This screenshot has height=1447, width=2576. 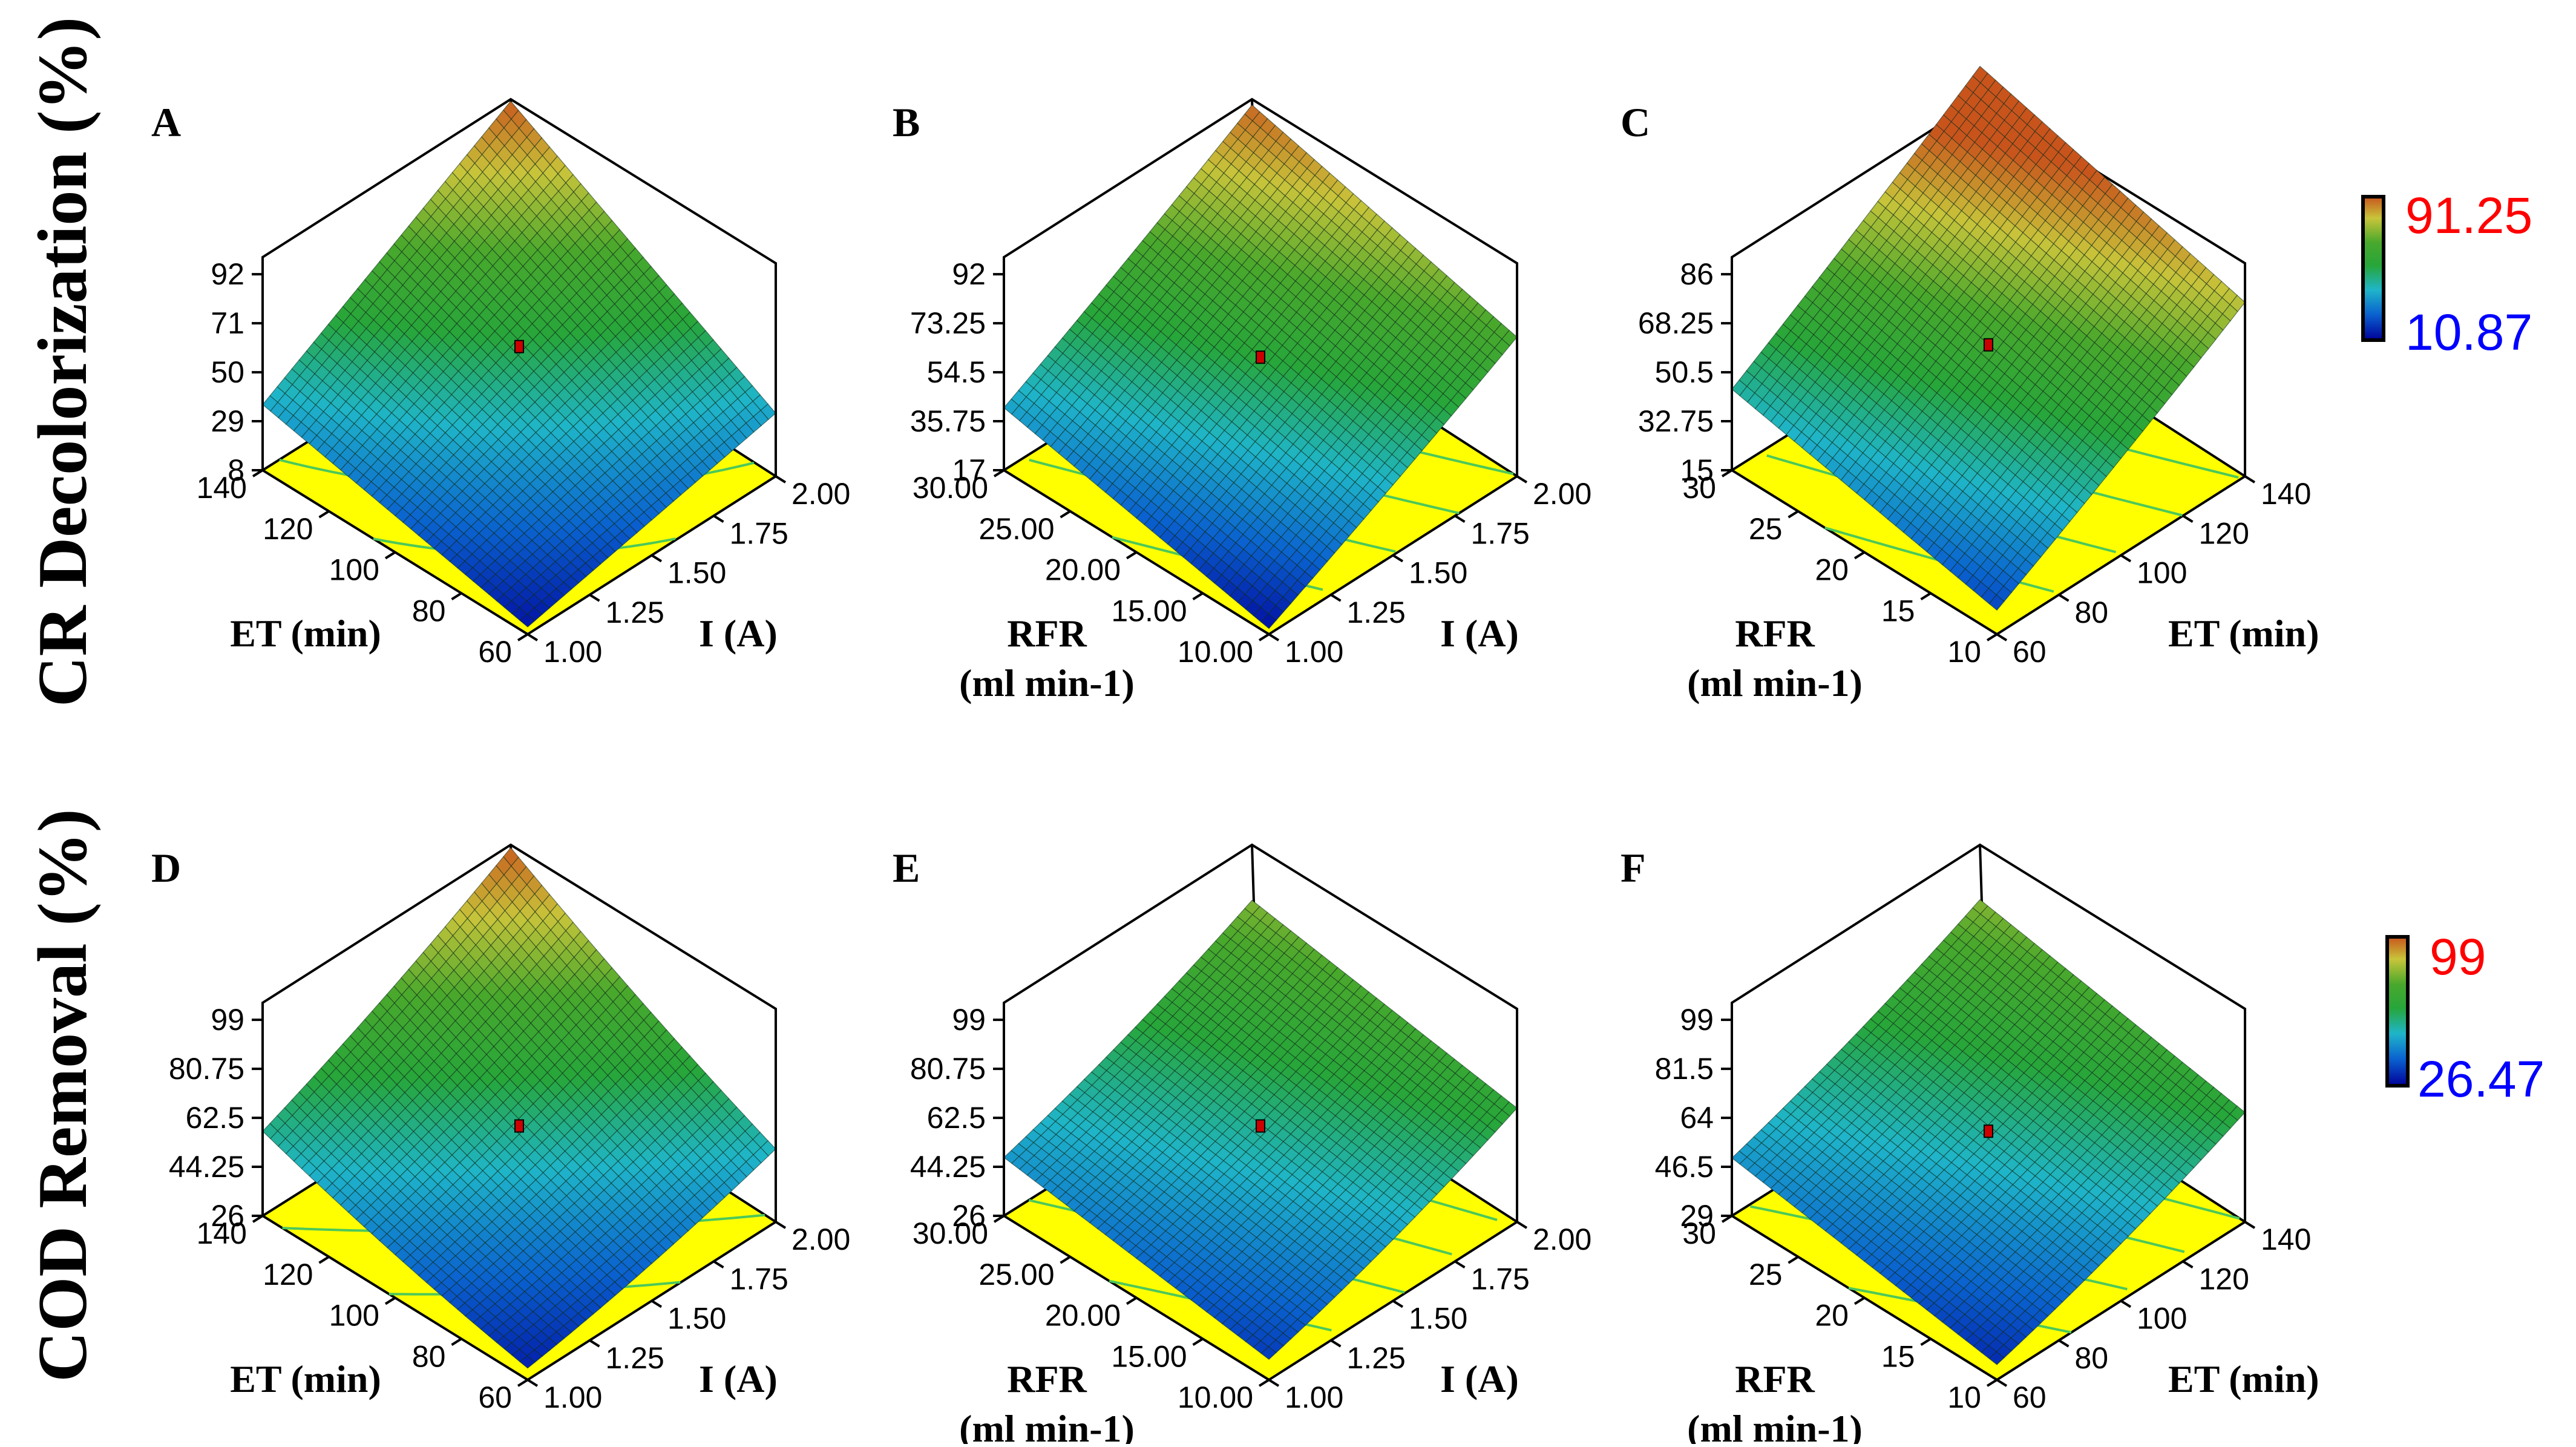 What do you see at coordinates (1016, 529) in the screenshot?
I see `y-tick-label: 25.00` at bounding box center [1016, 529].